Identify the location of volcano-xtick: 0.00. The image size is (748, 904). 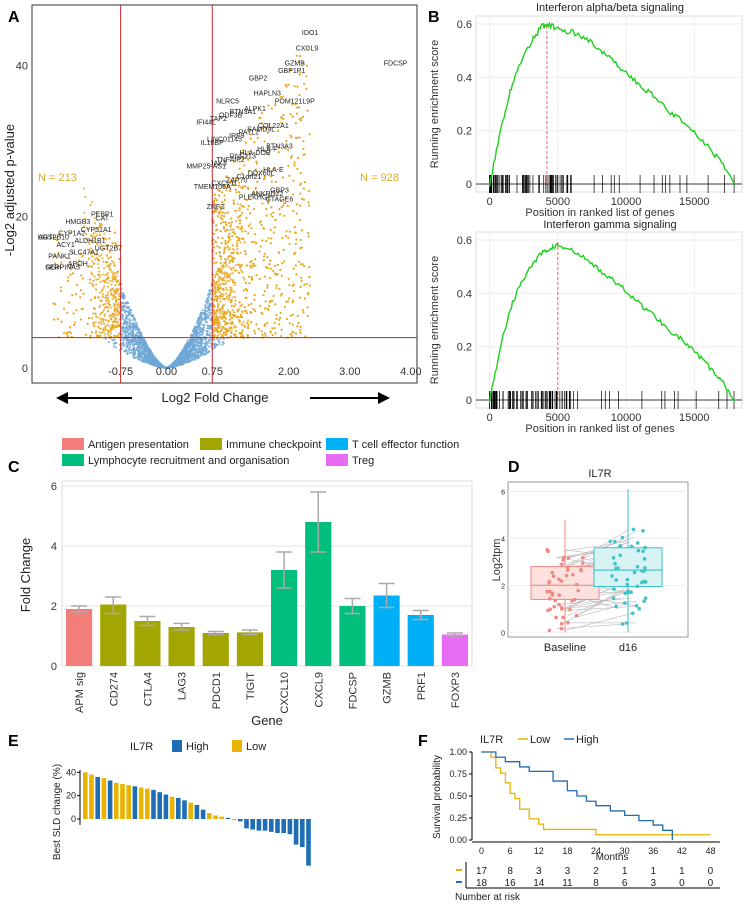
(166, 372).